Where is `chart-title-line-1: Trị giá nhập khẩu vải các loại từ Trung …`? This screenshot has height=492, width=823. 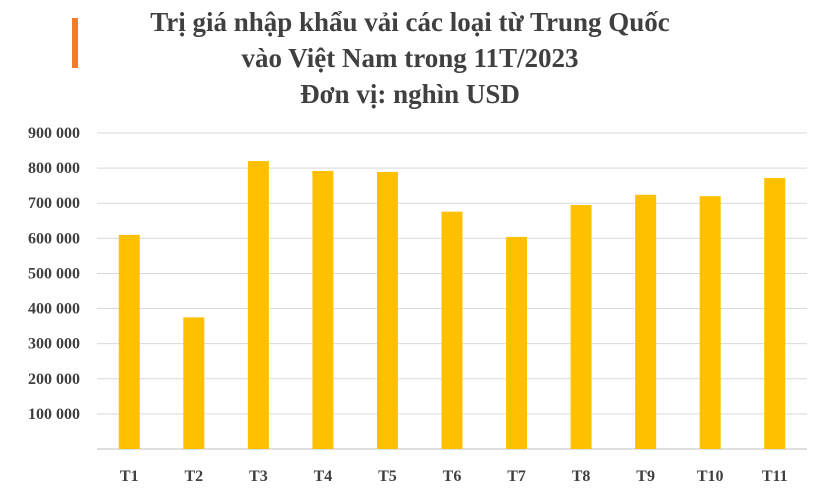
chart-title-line-1: Trị giá nhập khẩu vải các loại từ Trung … is located at coordinates (410, 22).